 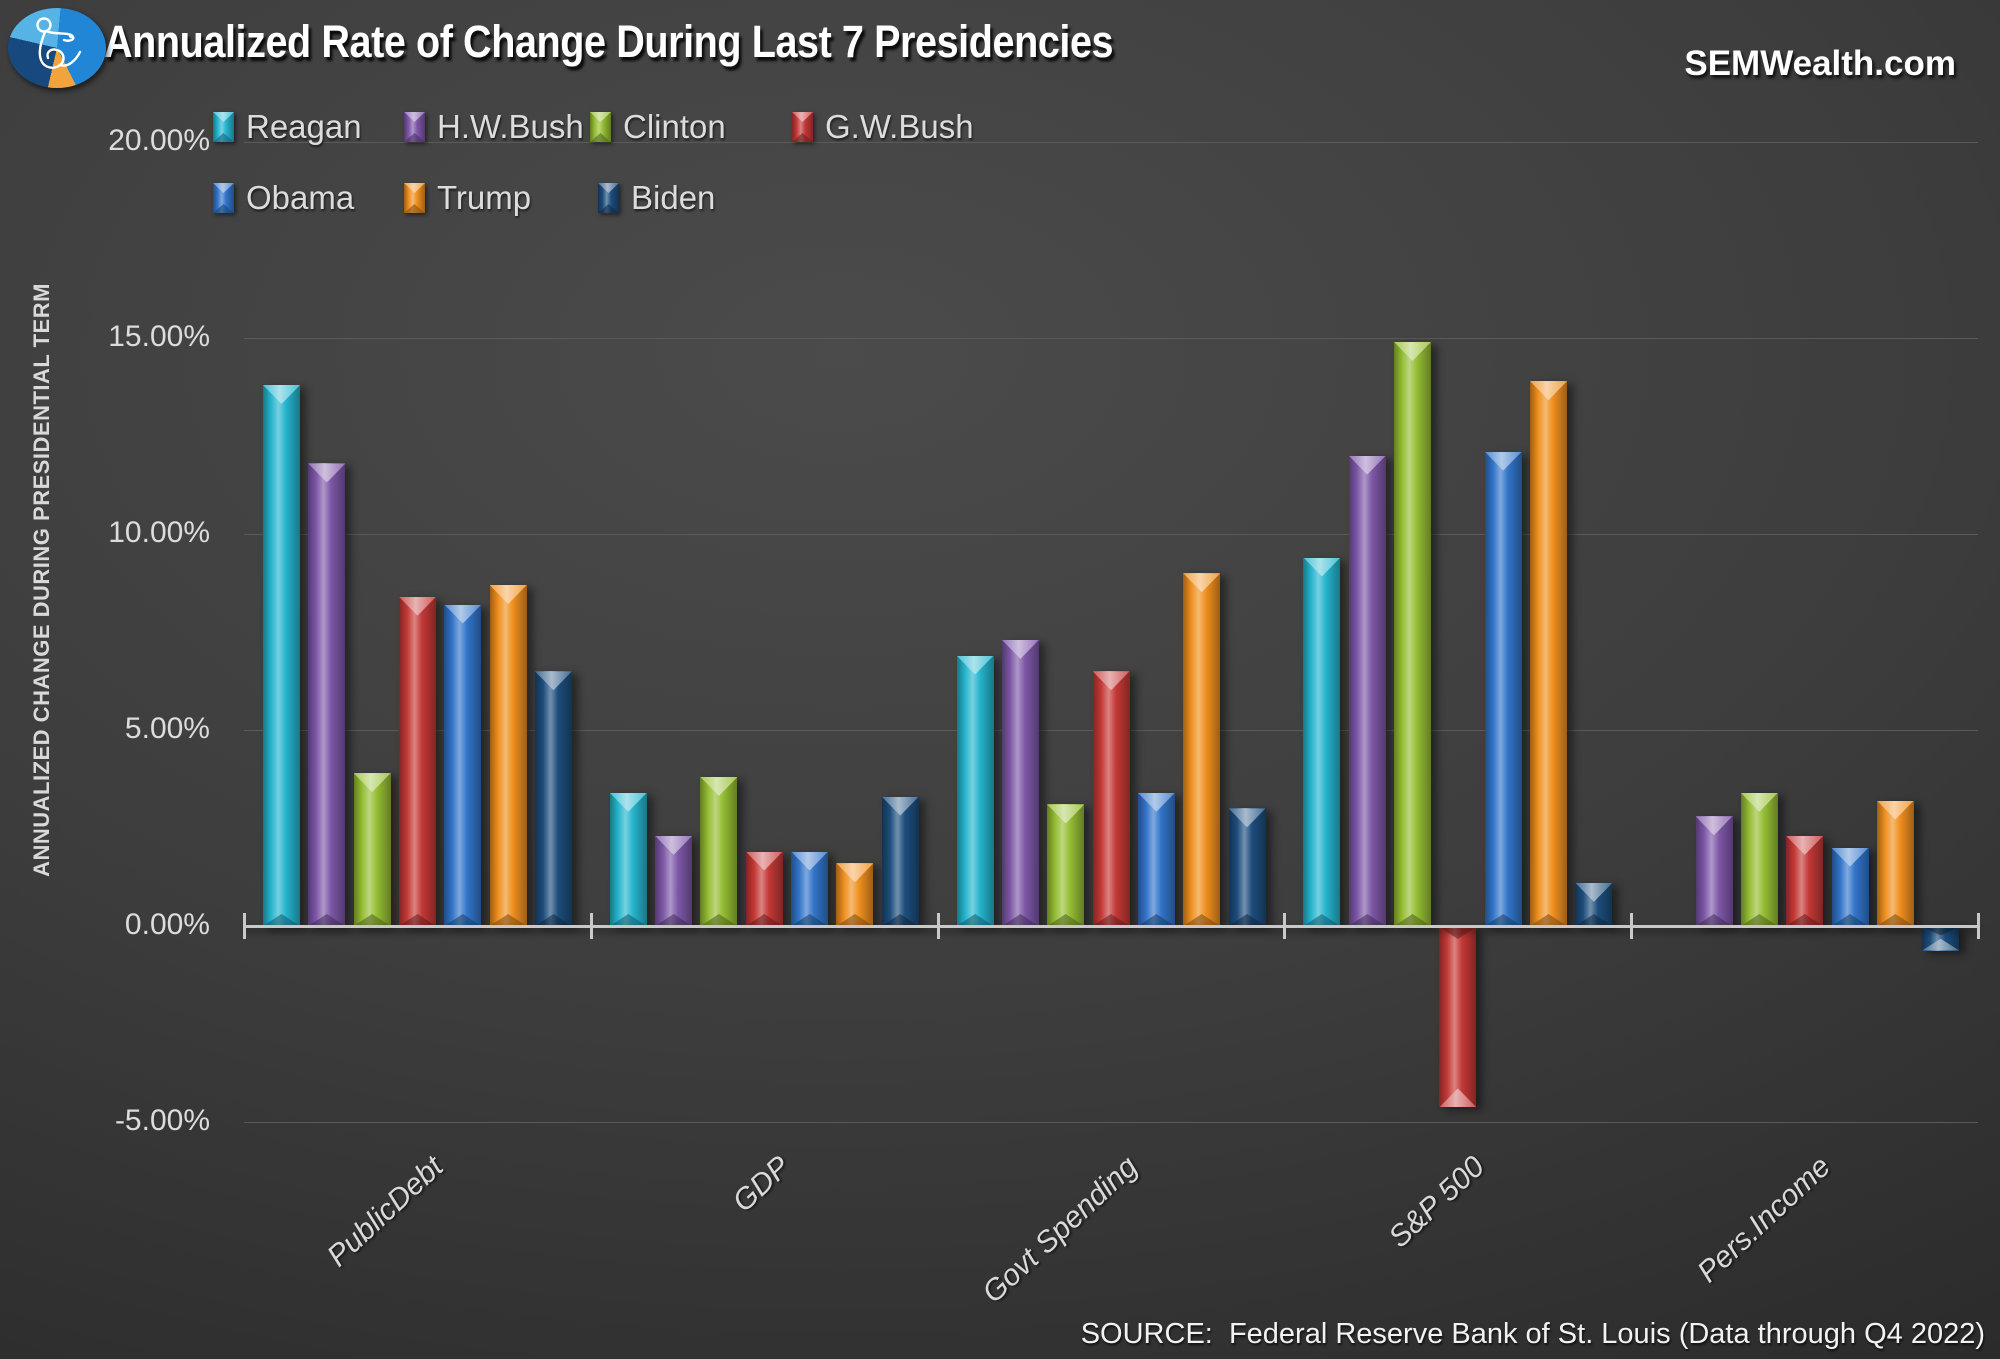 I want to click on x-axis-line, so click(x=1111, y=926).